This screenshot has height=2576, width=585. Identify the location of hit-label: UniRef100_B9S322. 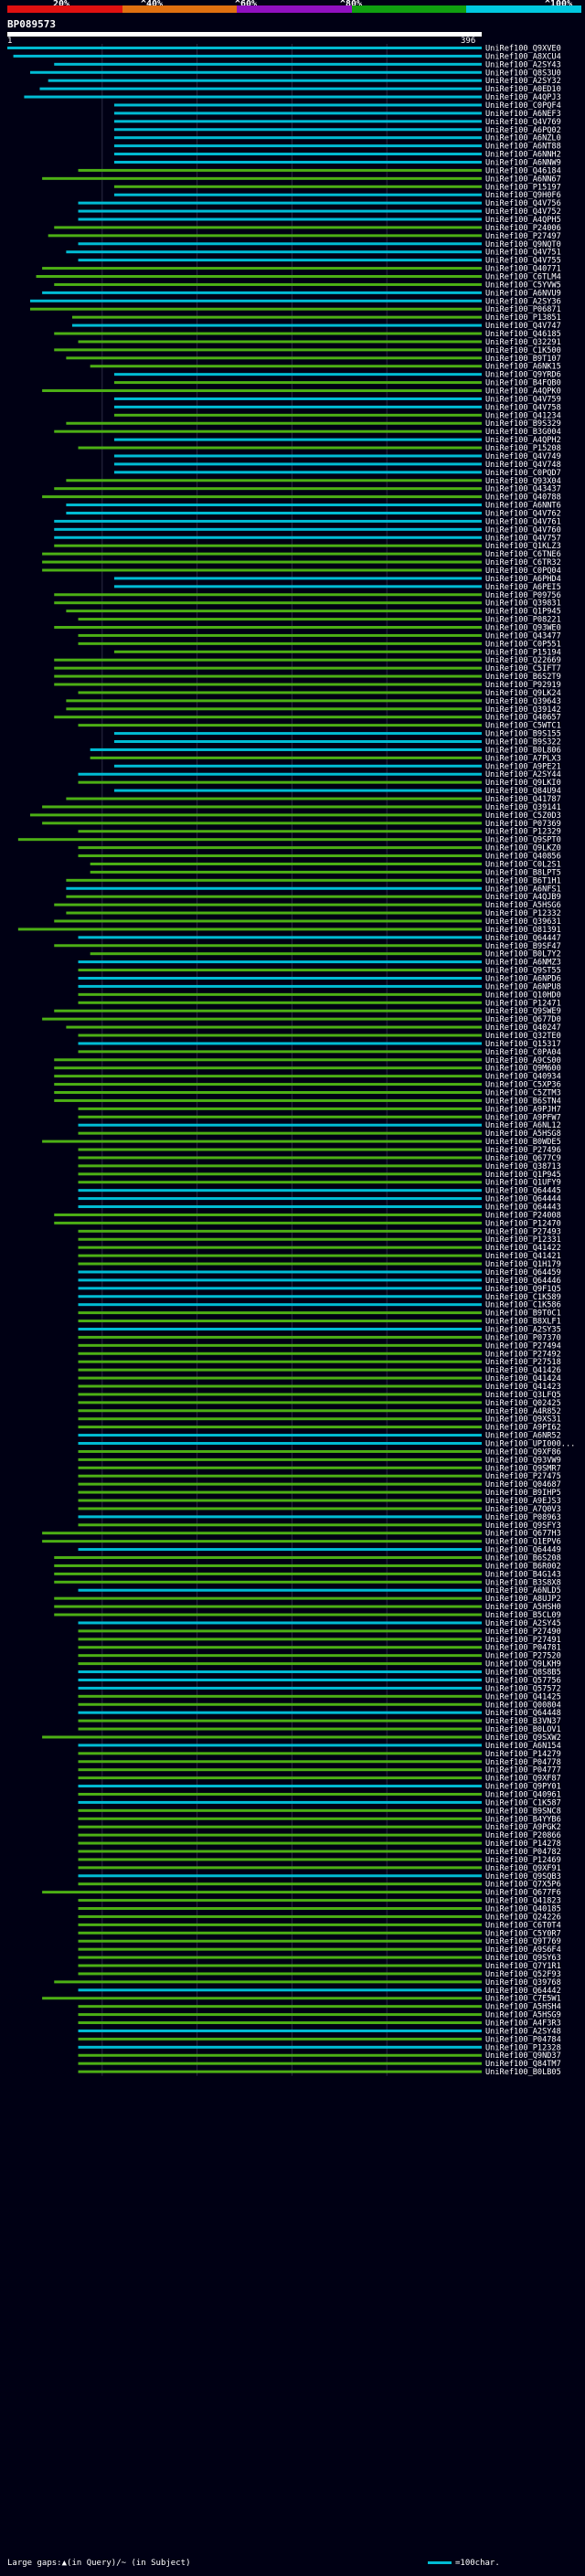
(523, 742).